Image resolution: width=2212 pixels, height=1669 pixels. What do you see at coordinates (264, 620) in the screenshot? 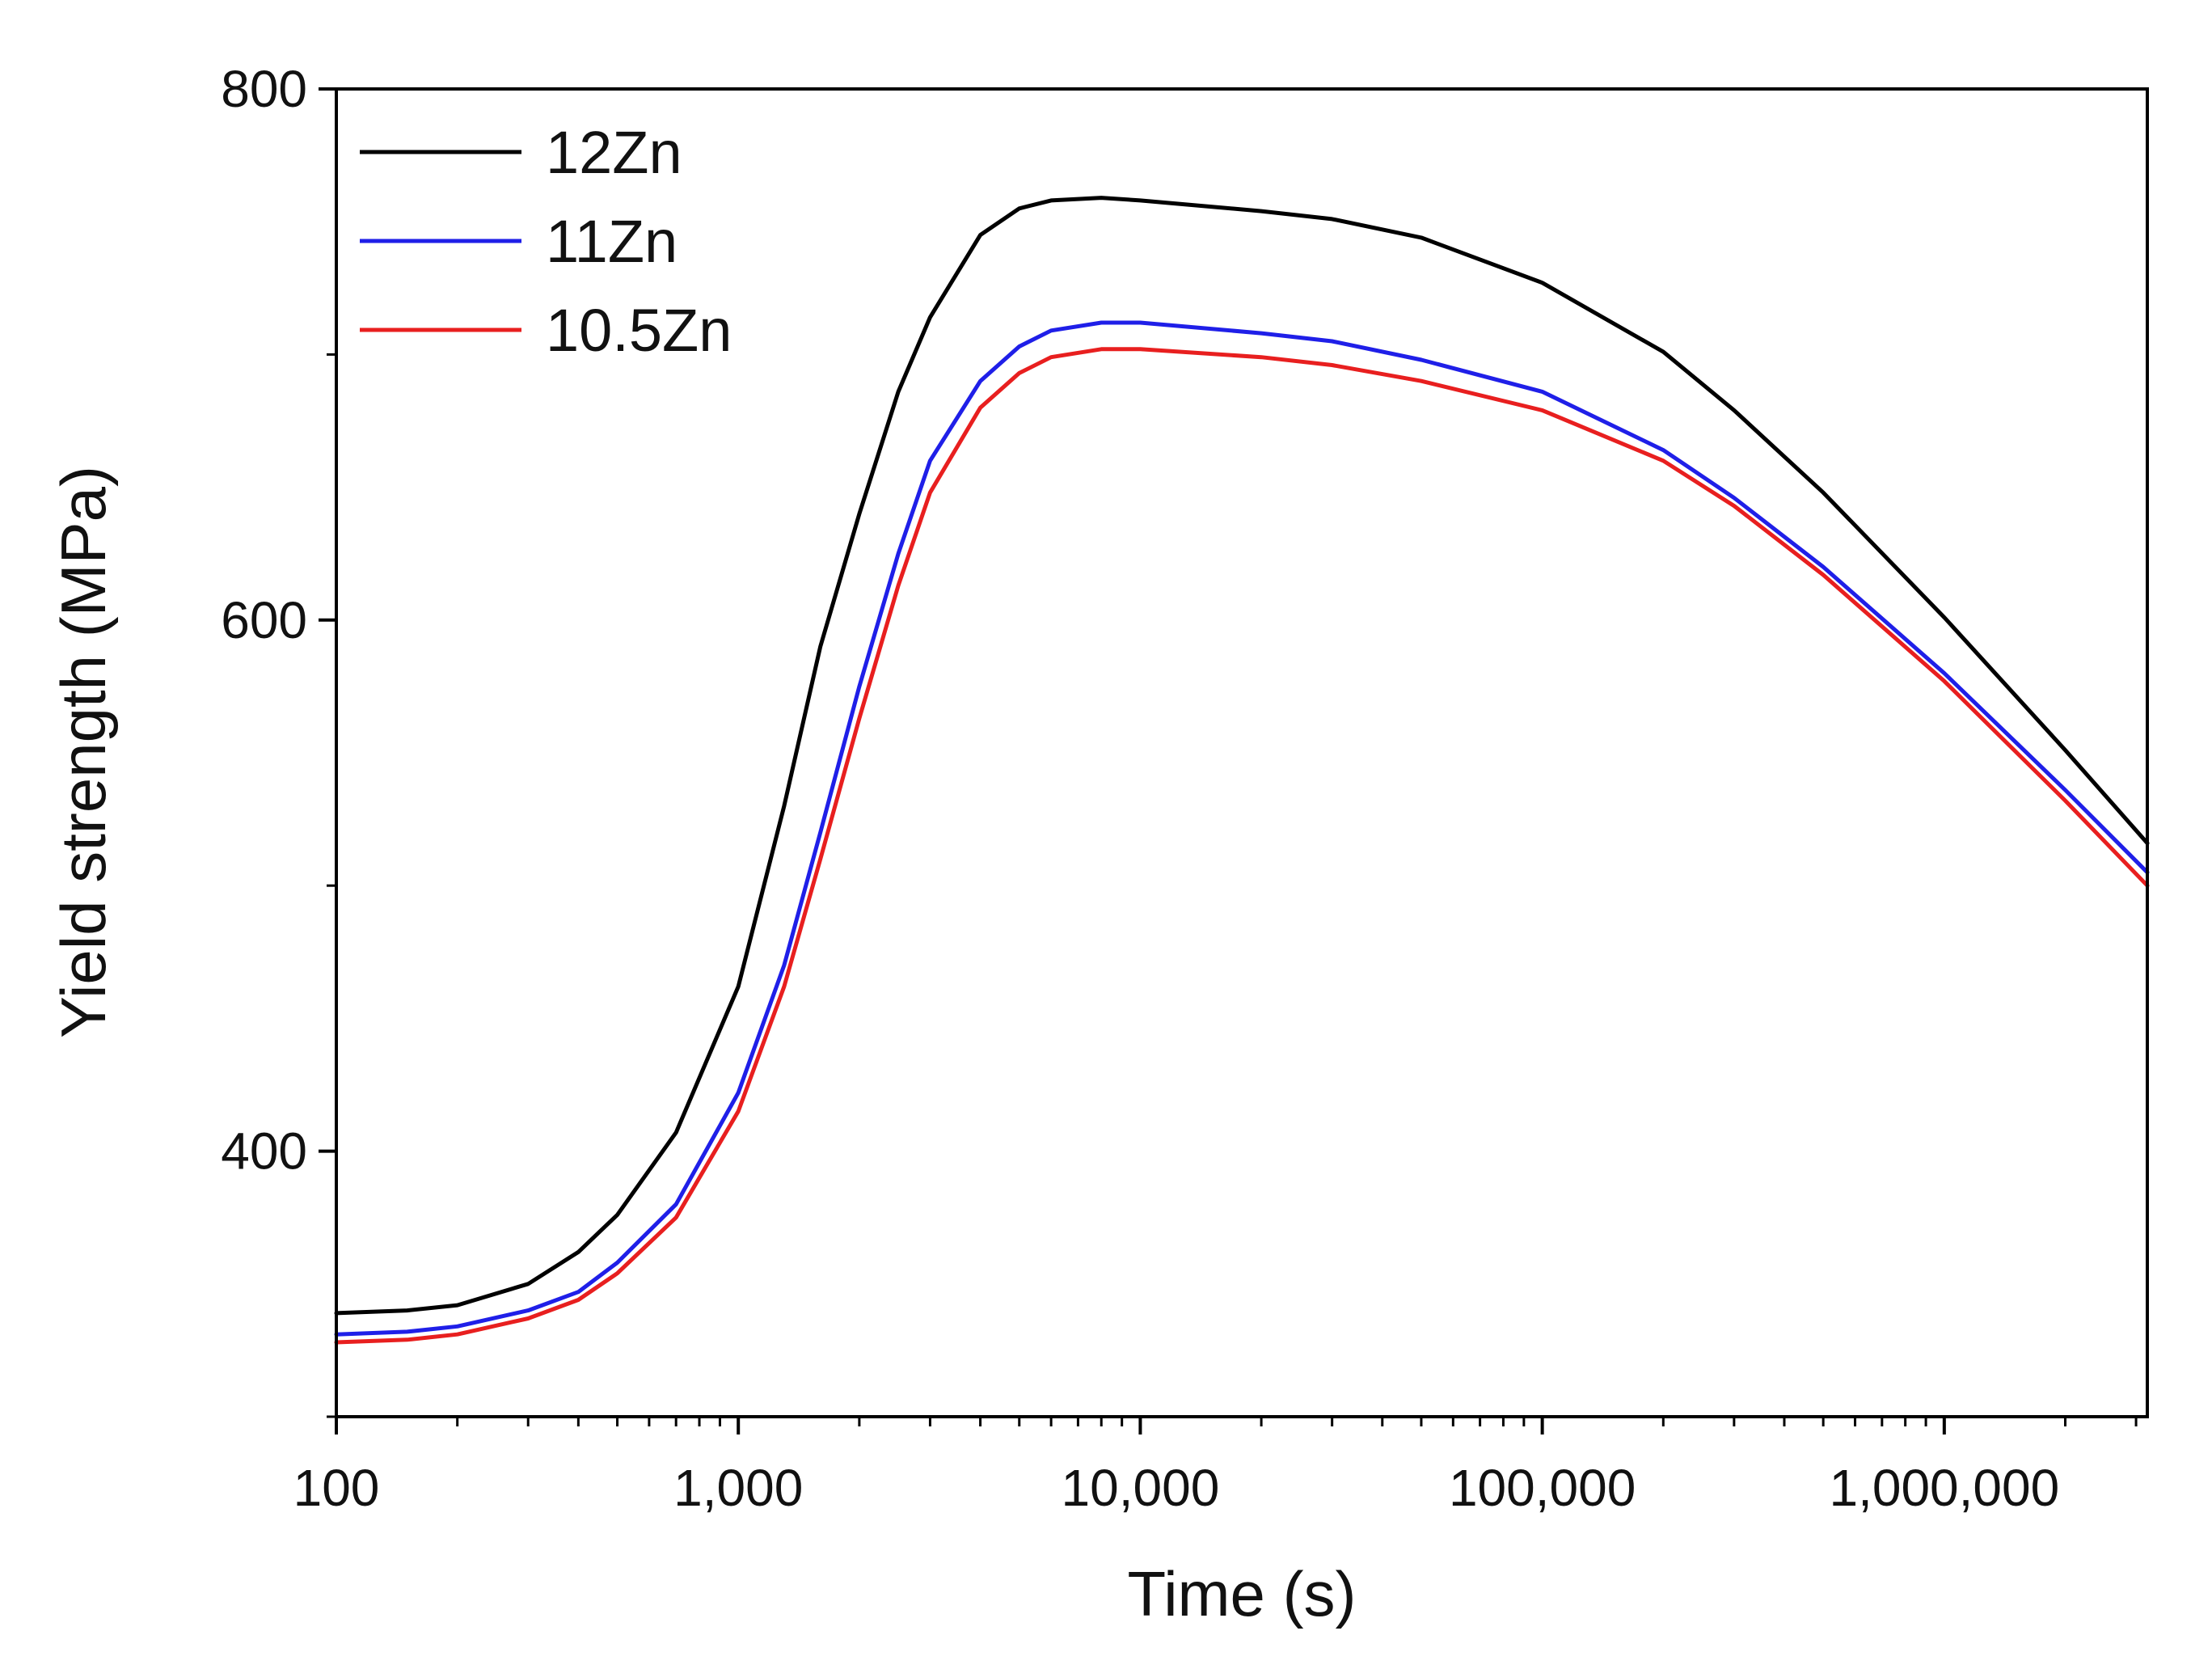
I see `y-tick-label: 600` at bounding box center [264, 620].